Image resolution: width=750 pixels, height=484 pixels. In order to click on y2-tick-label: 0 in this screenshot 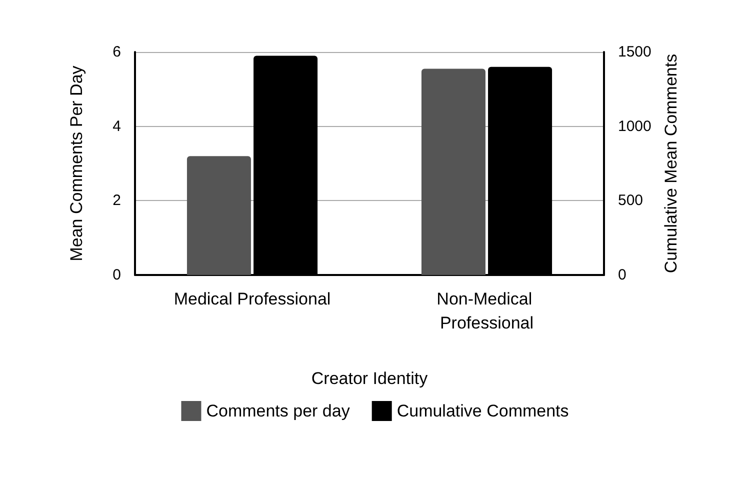, I will do `click(622, 275)`.